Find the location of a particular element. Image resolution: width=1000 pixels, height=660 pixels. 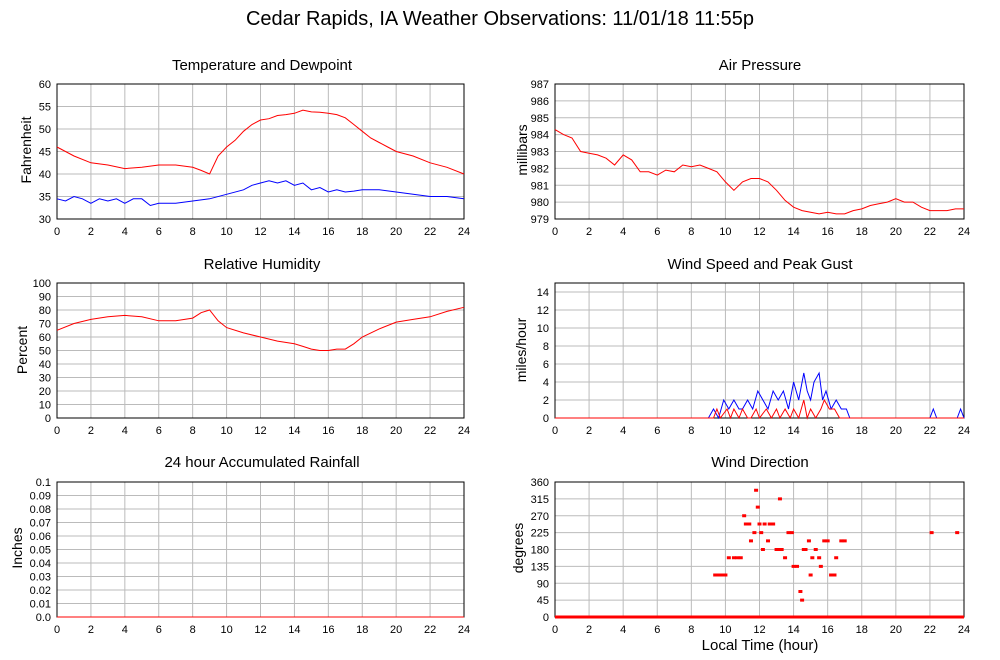

rain-x-tick-label: 12 is located at coordinates (260, 630).